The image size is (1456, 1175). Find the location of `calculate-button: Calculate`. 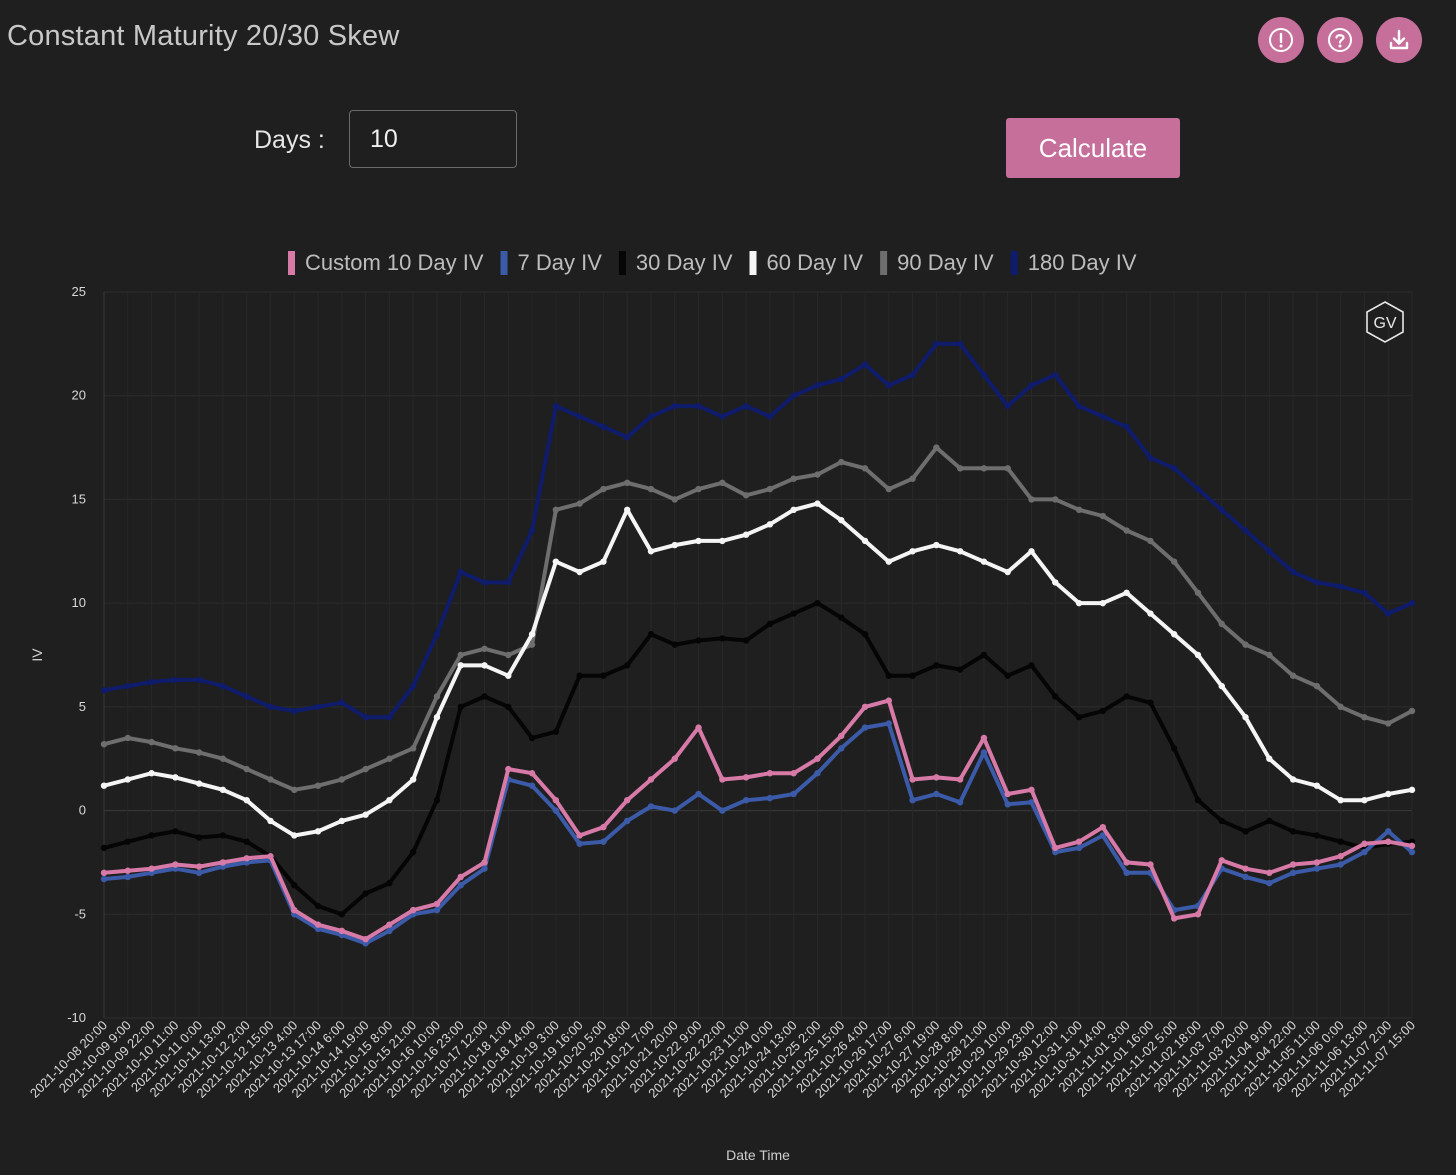

calculate-button: Calculate is located at coordinates (1093, 148).